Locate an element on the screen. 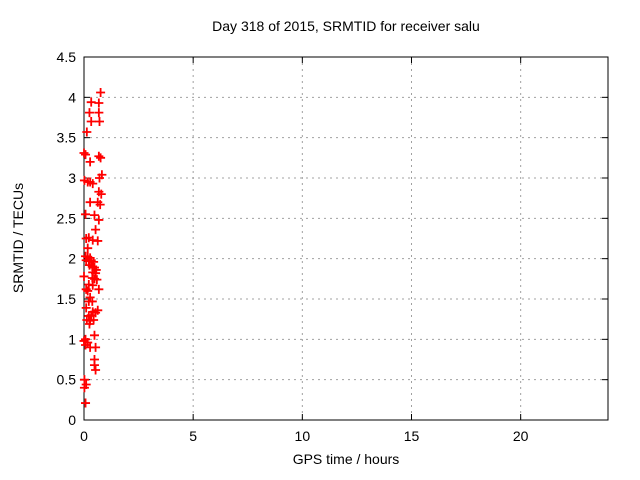 The height and width of the screenshot is (480, 640). x-tick-label: 20 is located at coordinates (521, 436).